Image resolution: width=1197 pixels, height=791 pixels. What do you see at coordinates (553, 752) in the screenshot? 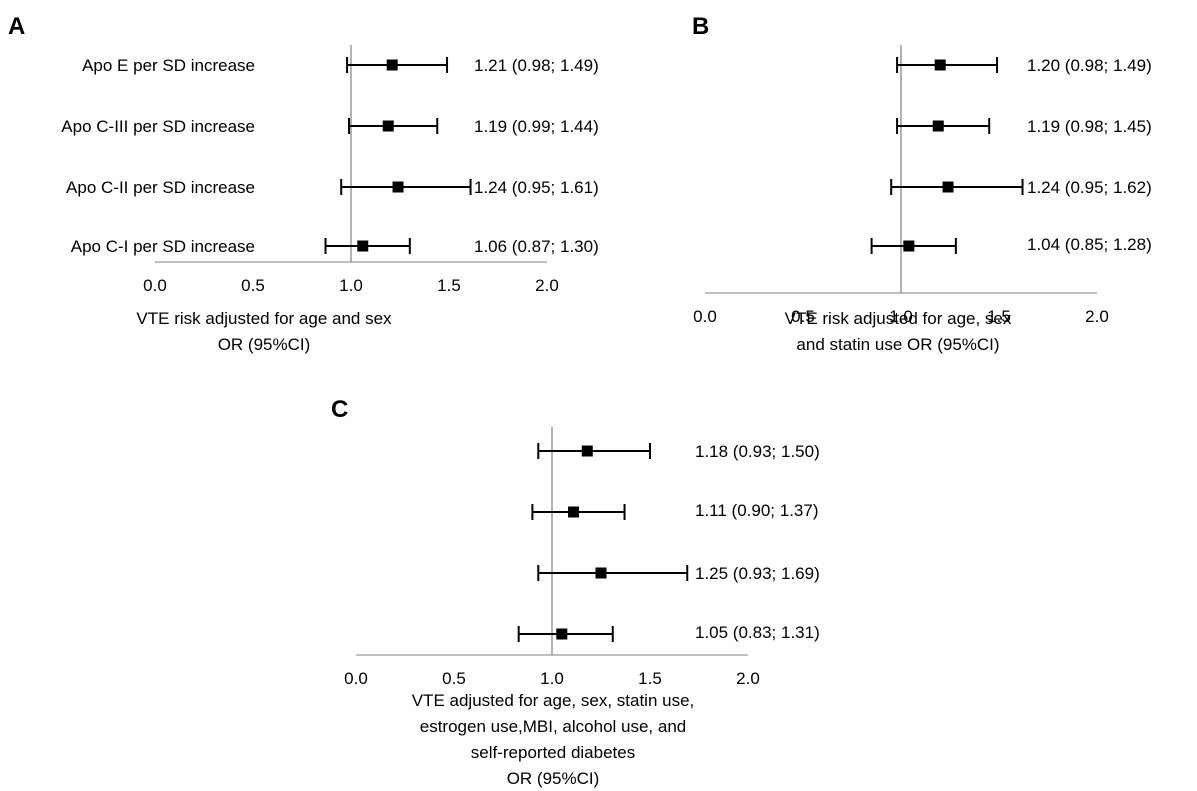
I see `x-axis-label-line: self-reported diabetes` at bounding box center [553, 752].